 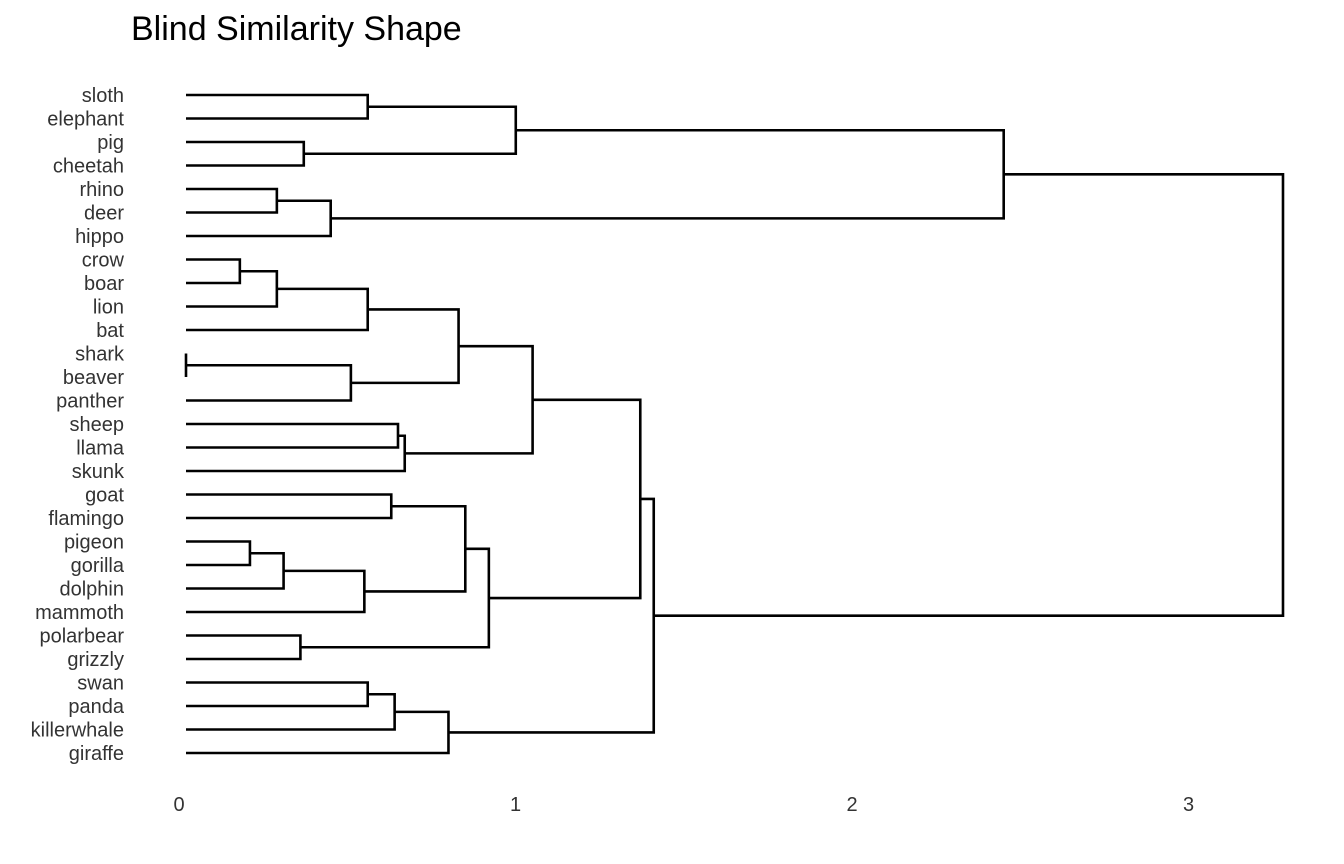 What do you see at coordinates (90, 402) in the screenshot?
I see `leaf-label: panther` at bounding box center [90, 402].